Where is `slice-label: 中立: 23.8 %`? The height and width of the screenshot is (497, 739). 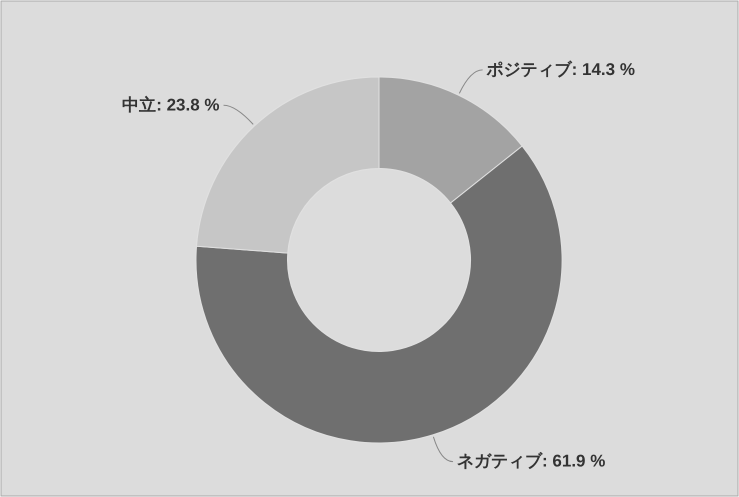
slice-label: 中立: 23.8 % is located at coordinates (171, 104).